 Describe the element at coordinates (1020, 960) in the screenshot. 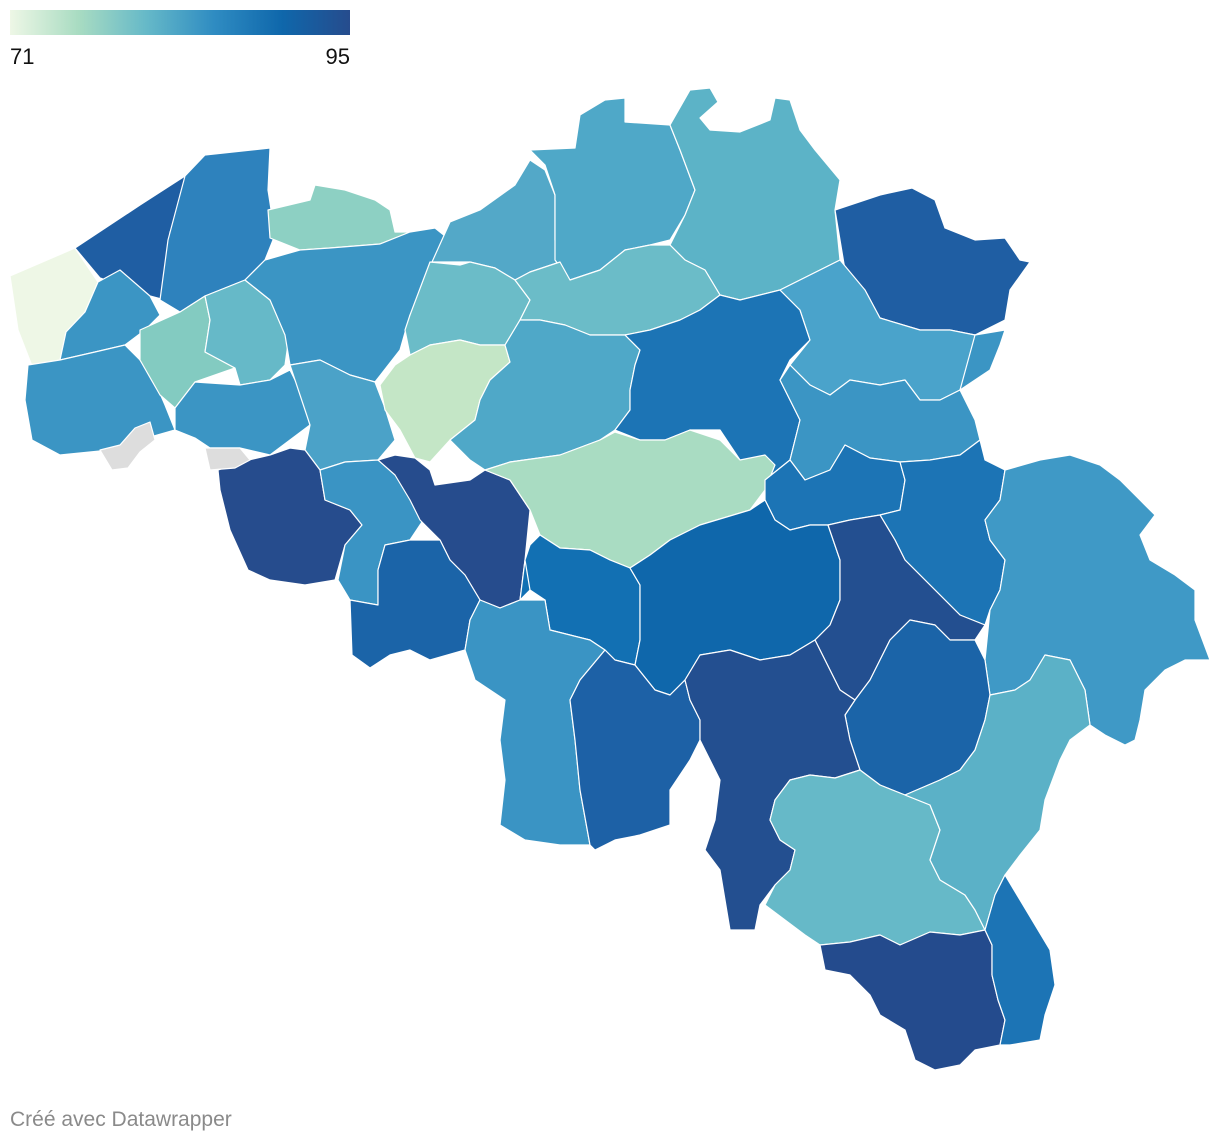

I see `map-region-arlon` at that location.